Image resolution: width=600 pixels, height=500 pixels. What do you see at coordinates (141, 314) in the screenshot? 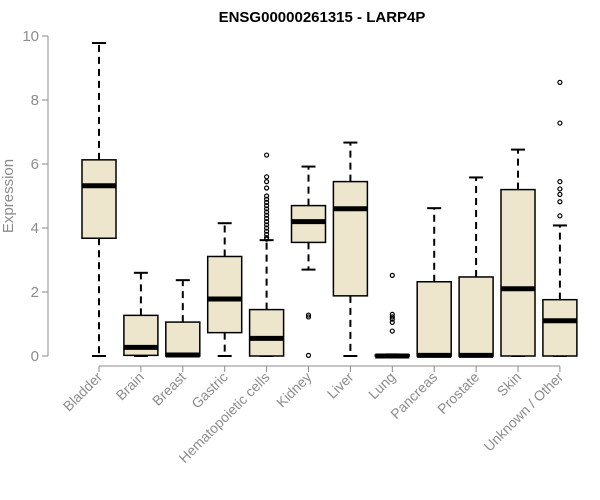
I see `box-brain` at bounding box center [141, 314].